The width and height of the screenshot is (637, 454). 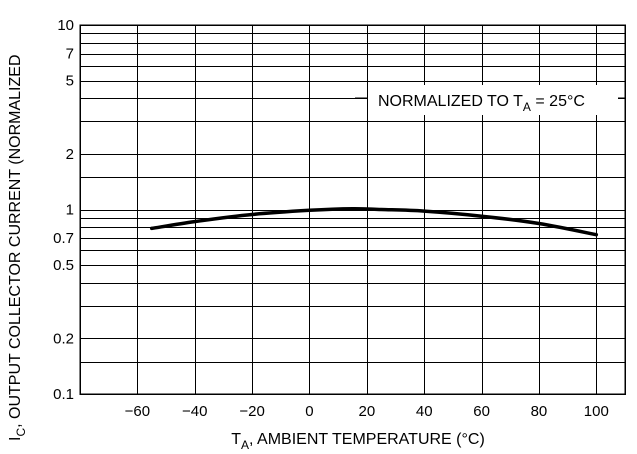 I want to click on x-tick-label: −40, so click(x=194, y=411).